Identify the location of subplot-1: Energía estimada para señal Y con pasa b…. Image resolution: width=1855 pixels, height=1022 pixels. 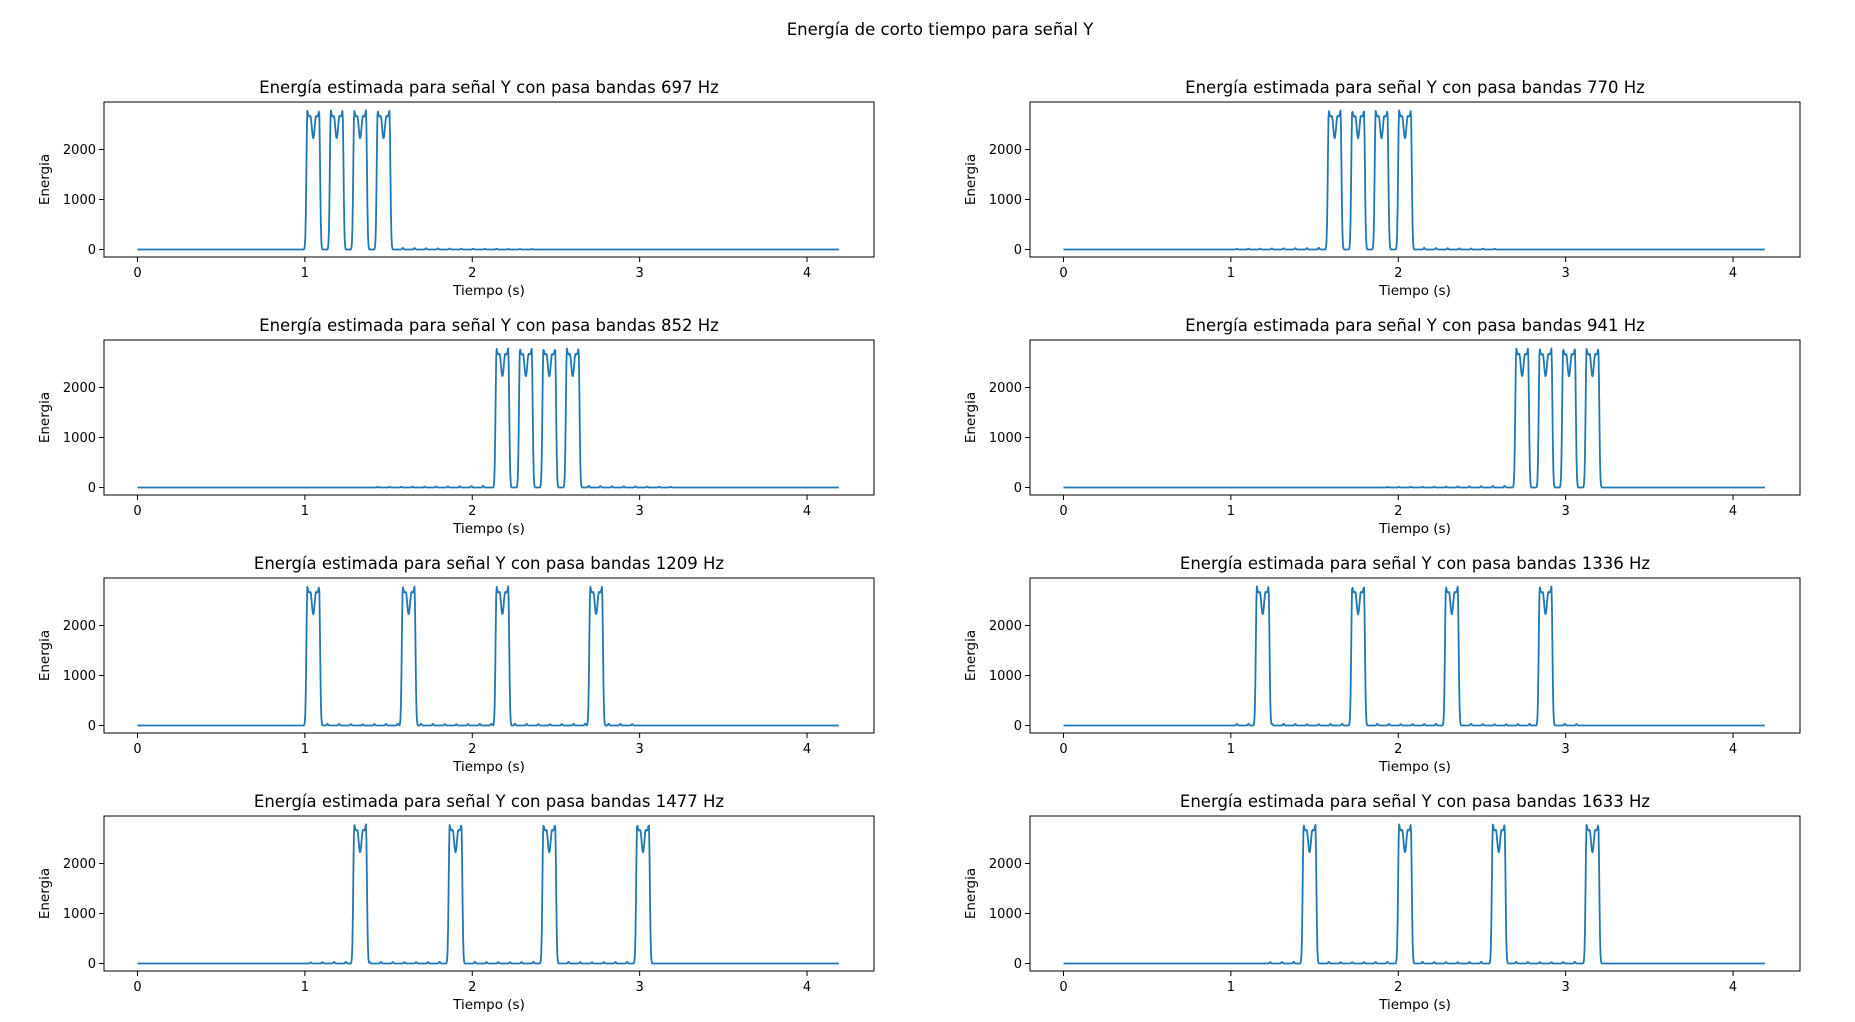
(456, 188).